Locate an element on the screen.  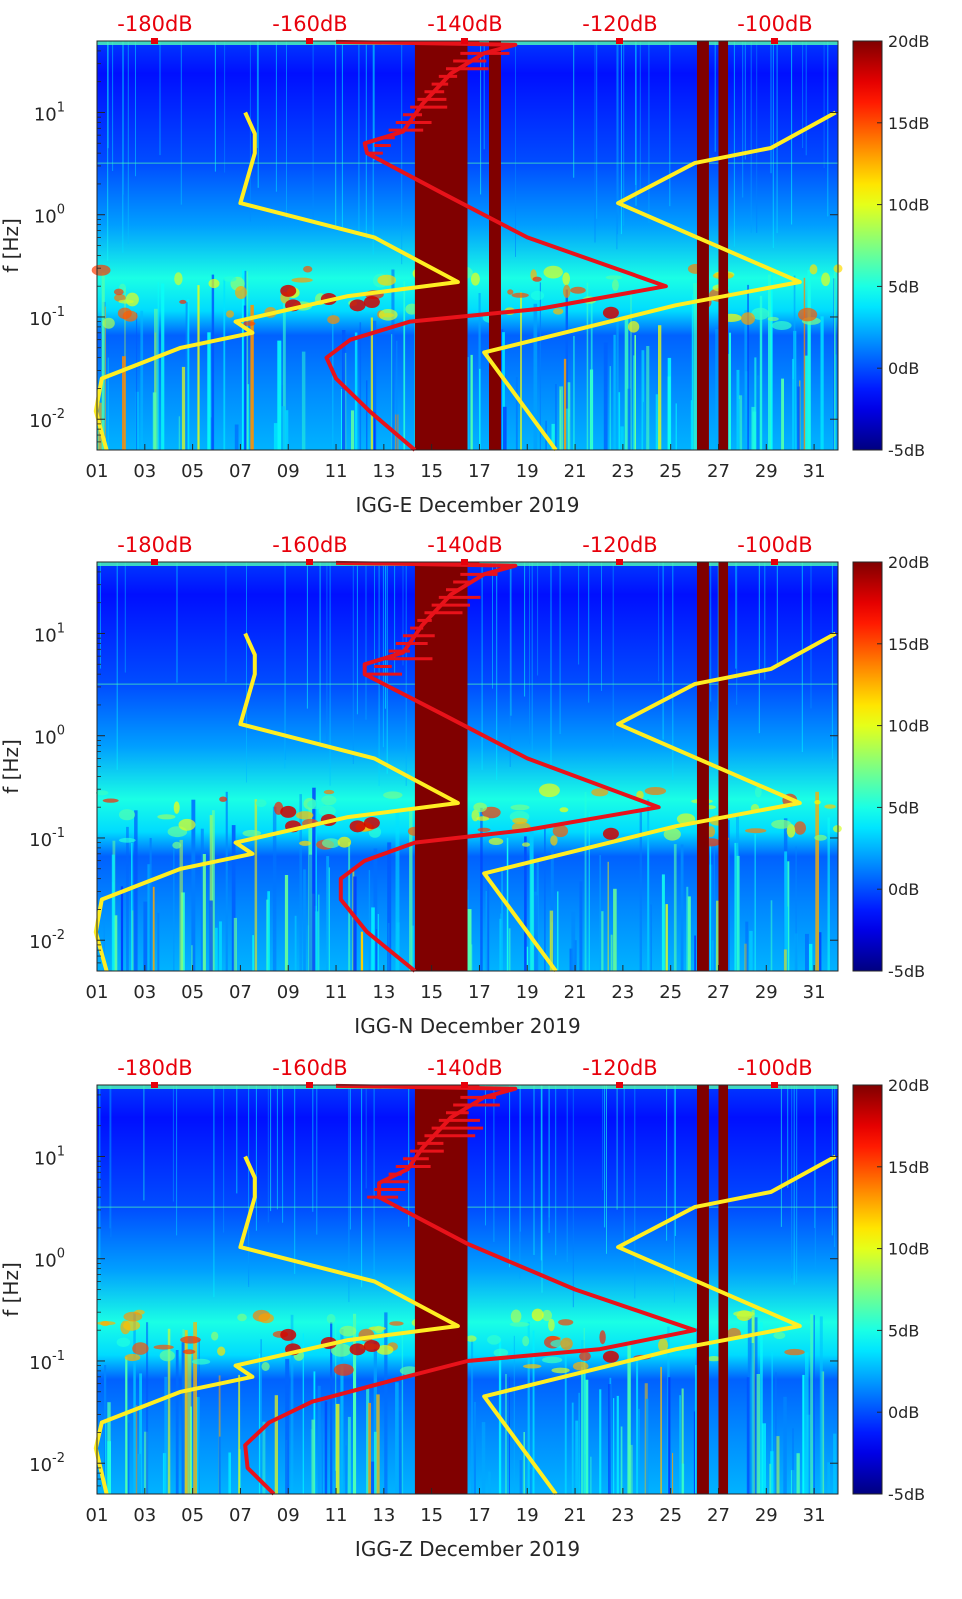
x-axis-label: IGG-Z December 2019 is located at coordinates (467, 1549).